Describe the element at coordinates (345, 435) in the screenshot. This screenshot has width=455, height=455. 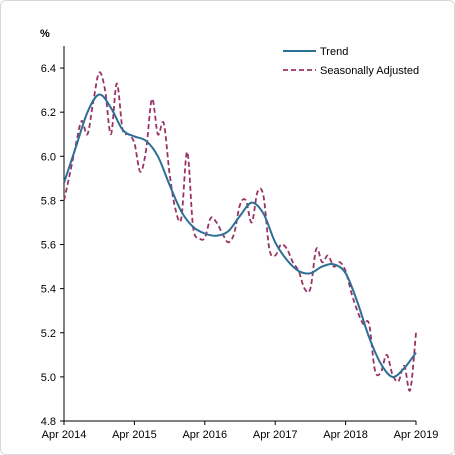
I see `x-tick-label: Apr 2018` at that location.